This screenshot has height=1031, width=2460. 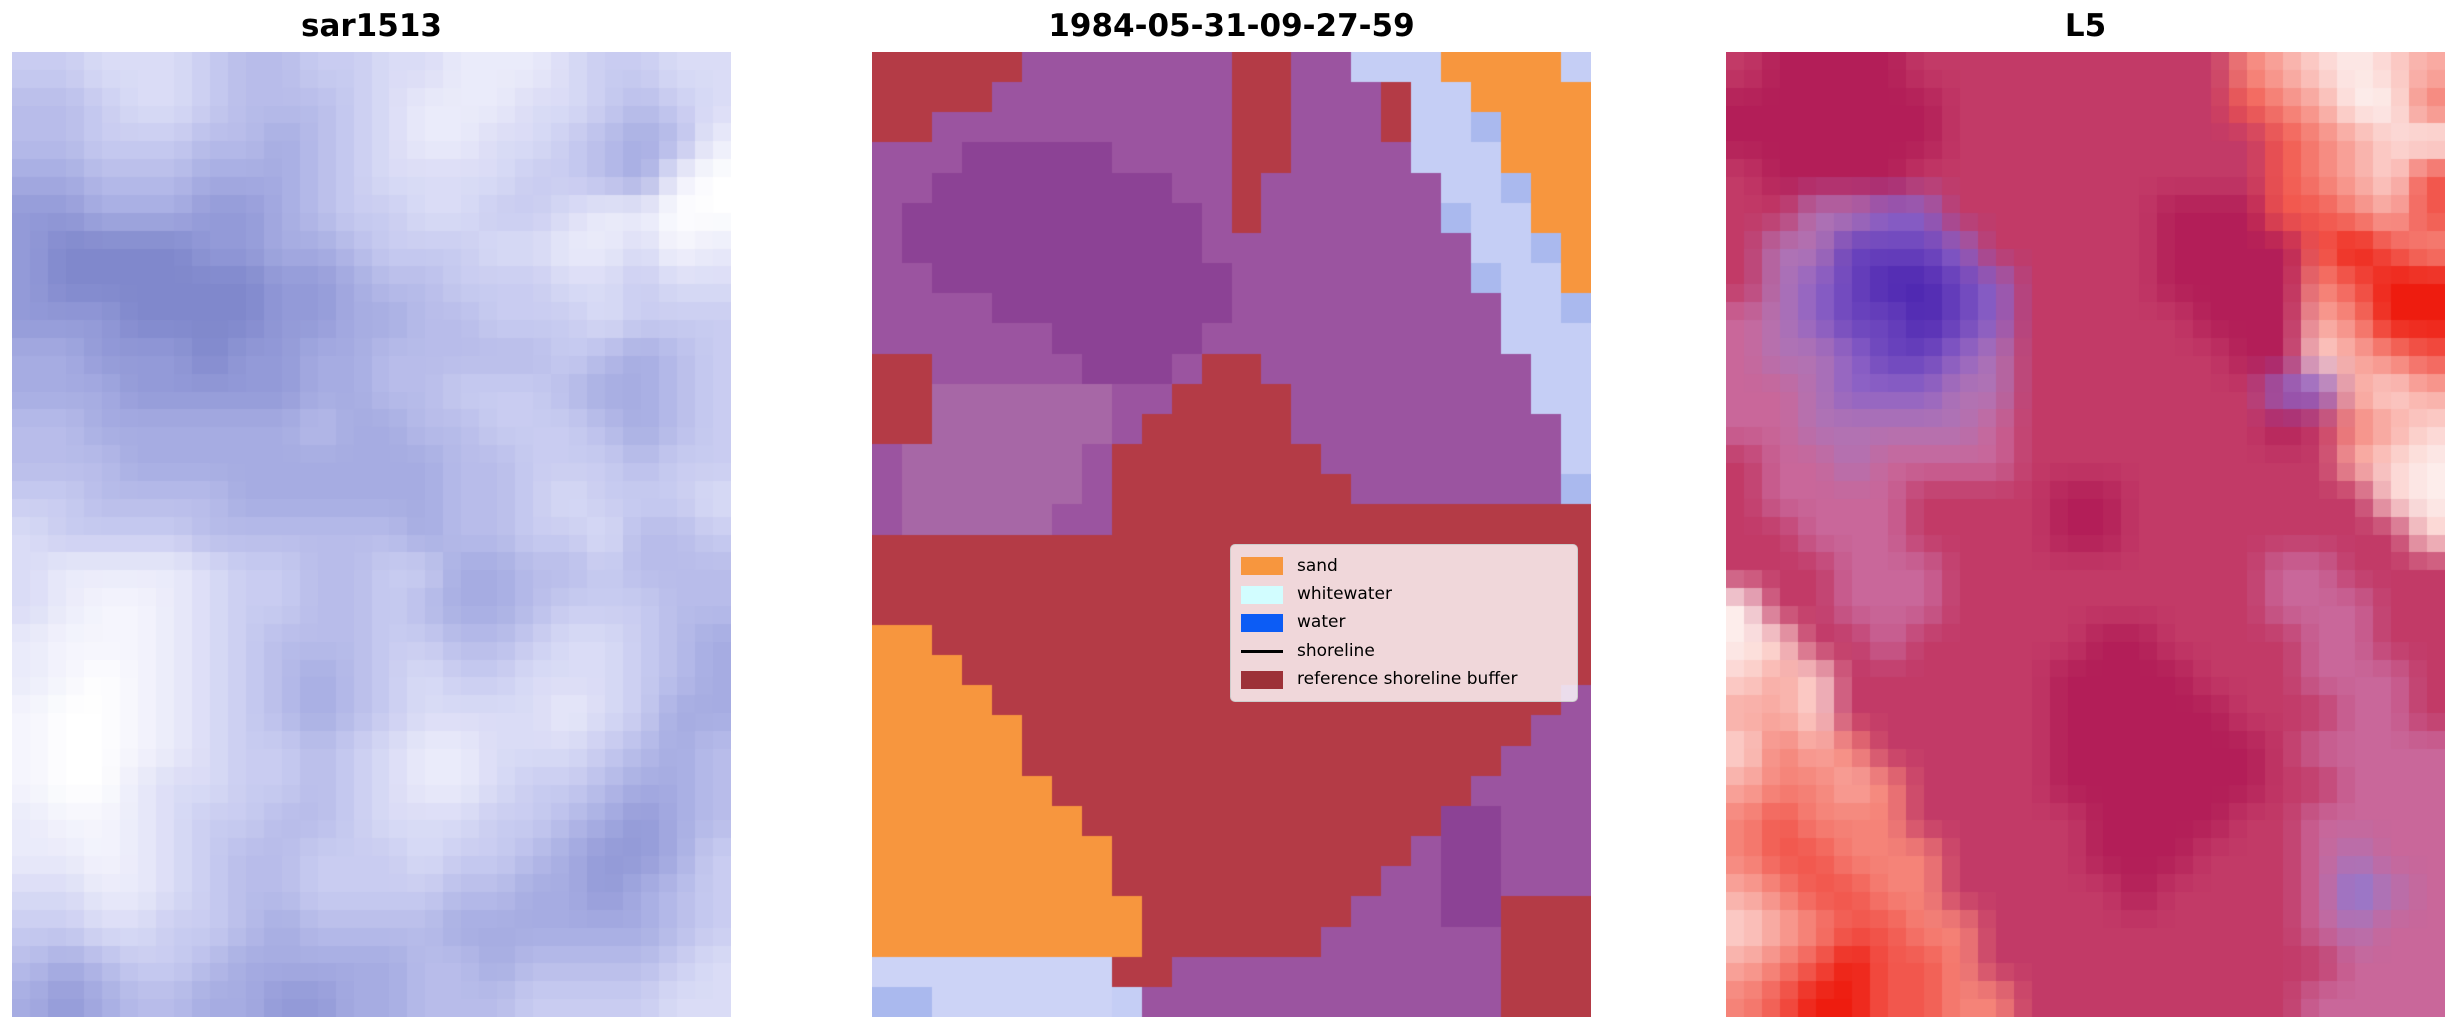 I want to click on legend-row-whitewater: whitewater, so click(x=1404, y=595).